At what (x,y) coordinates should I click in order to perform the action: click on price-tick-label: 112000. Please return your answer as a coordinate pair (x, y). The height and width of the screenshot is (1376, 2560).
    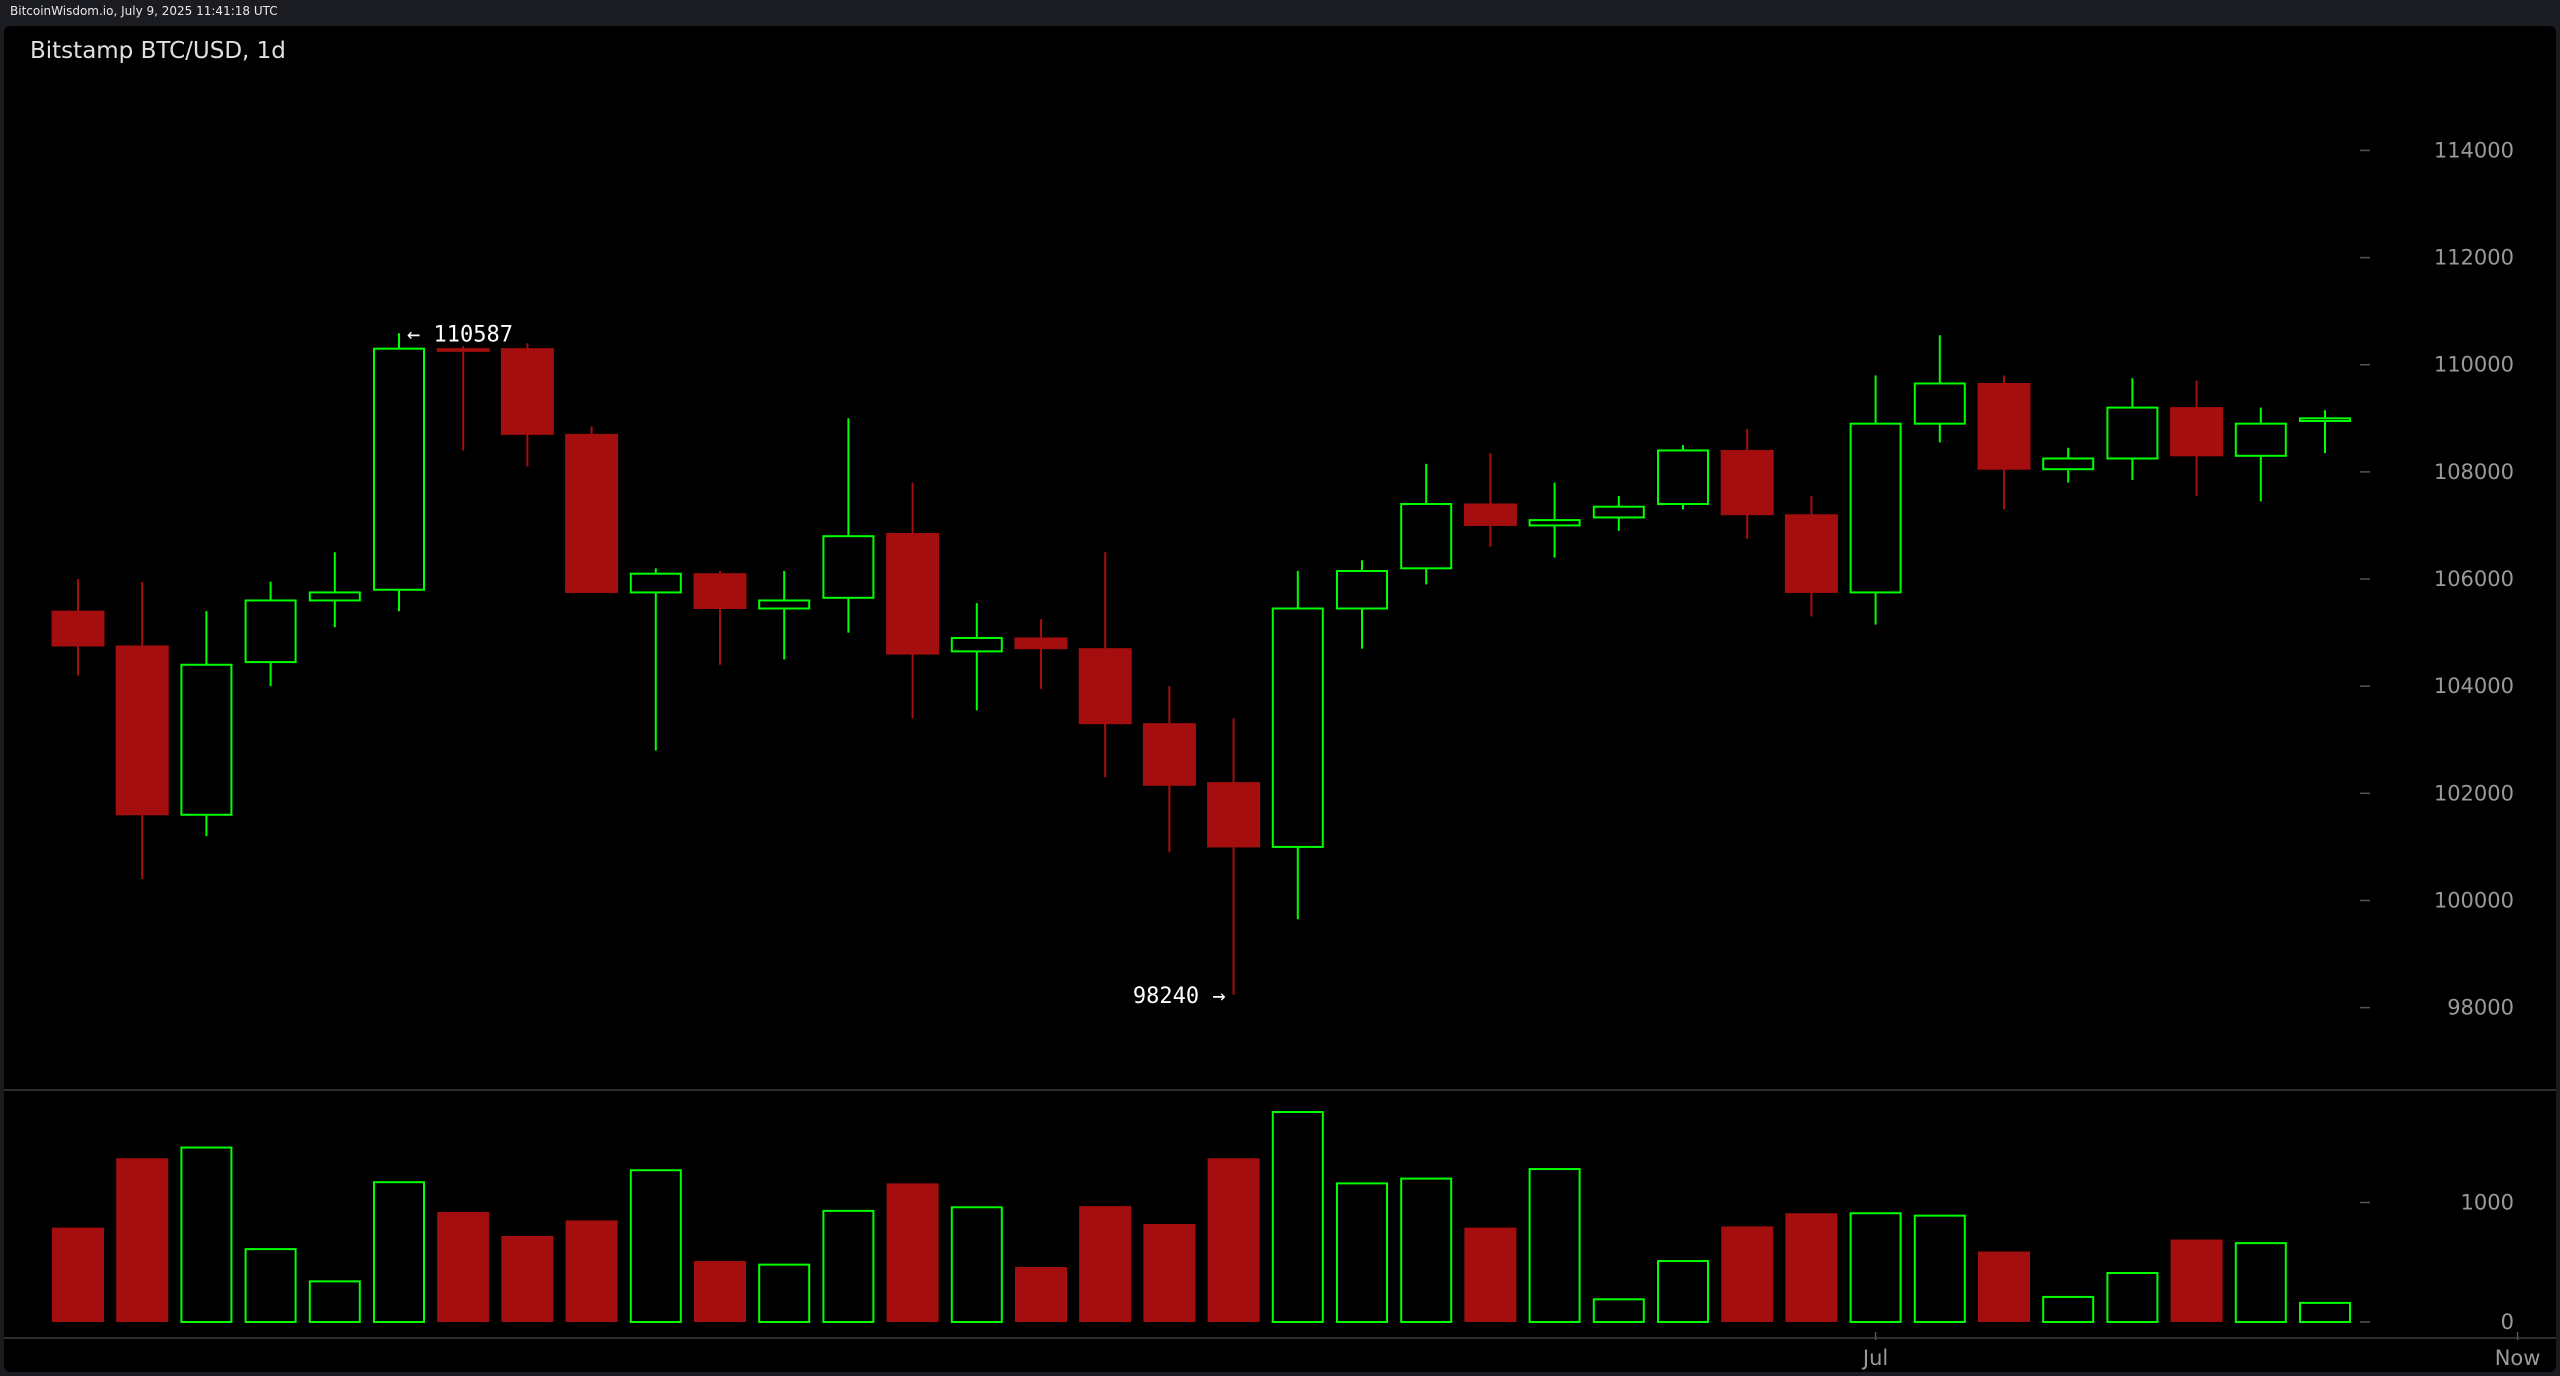
    Looking at the image, I should click on (2474, 258).